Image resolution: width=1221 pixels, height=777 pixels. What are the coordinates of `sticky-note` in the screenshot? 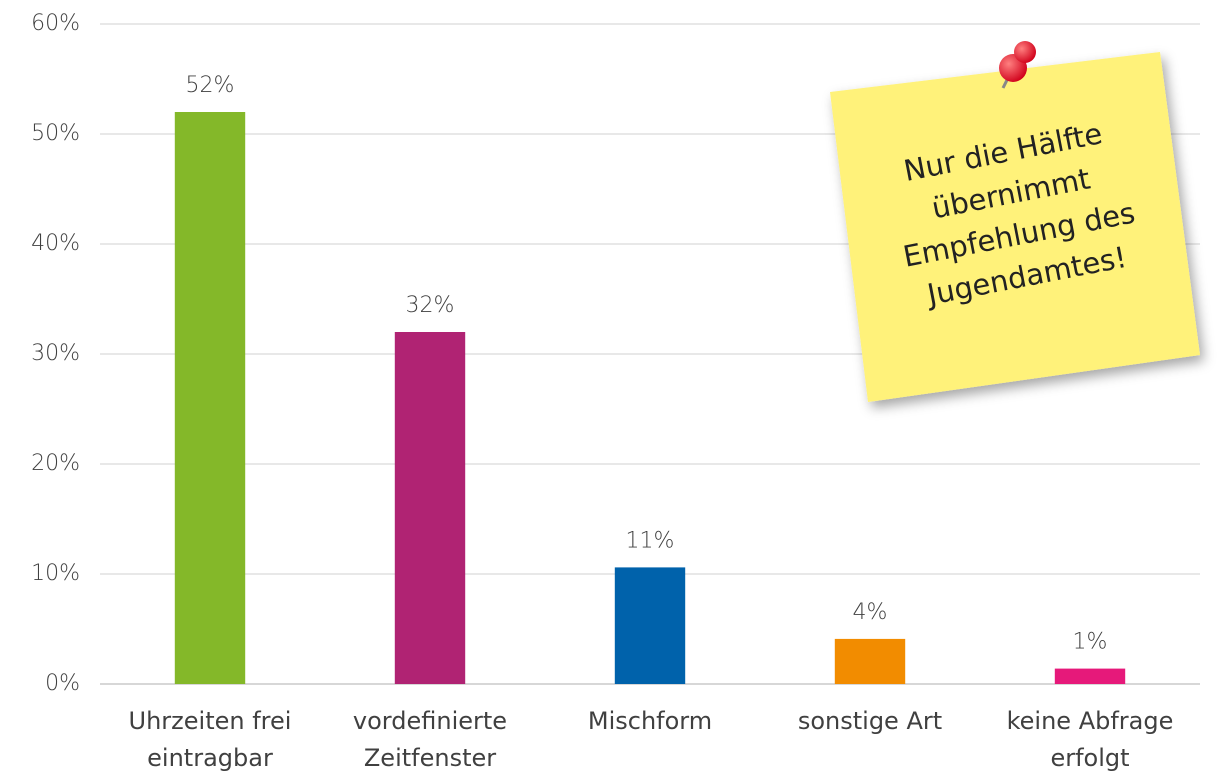 It's located at (1015, 221).